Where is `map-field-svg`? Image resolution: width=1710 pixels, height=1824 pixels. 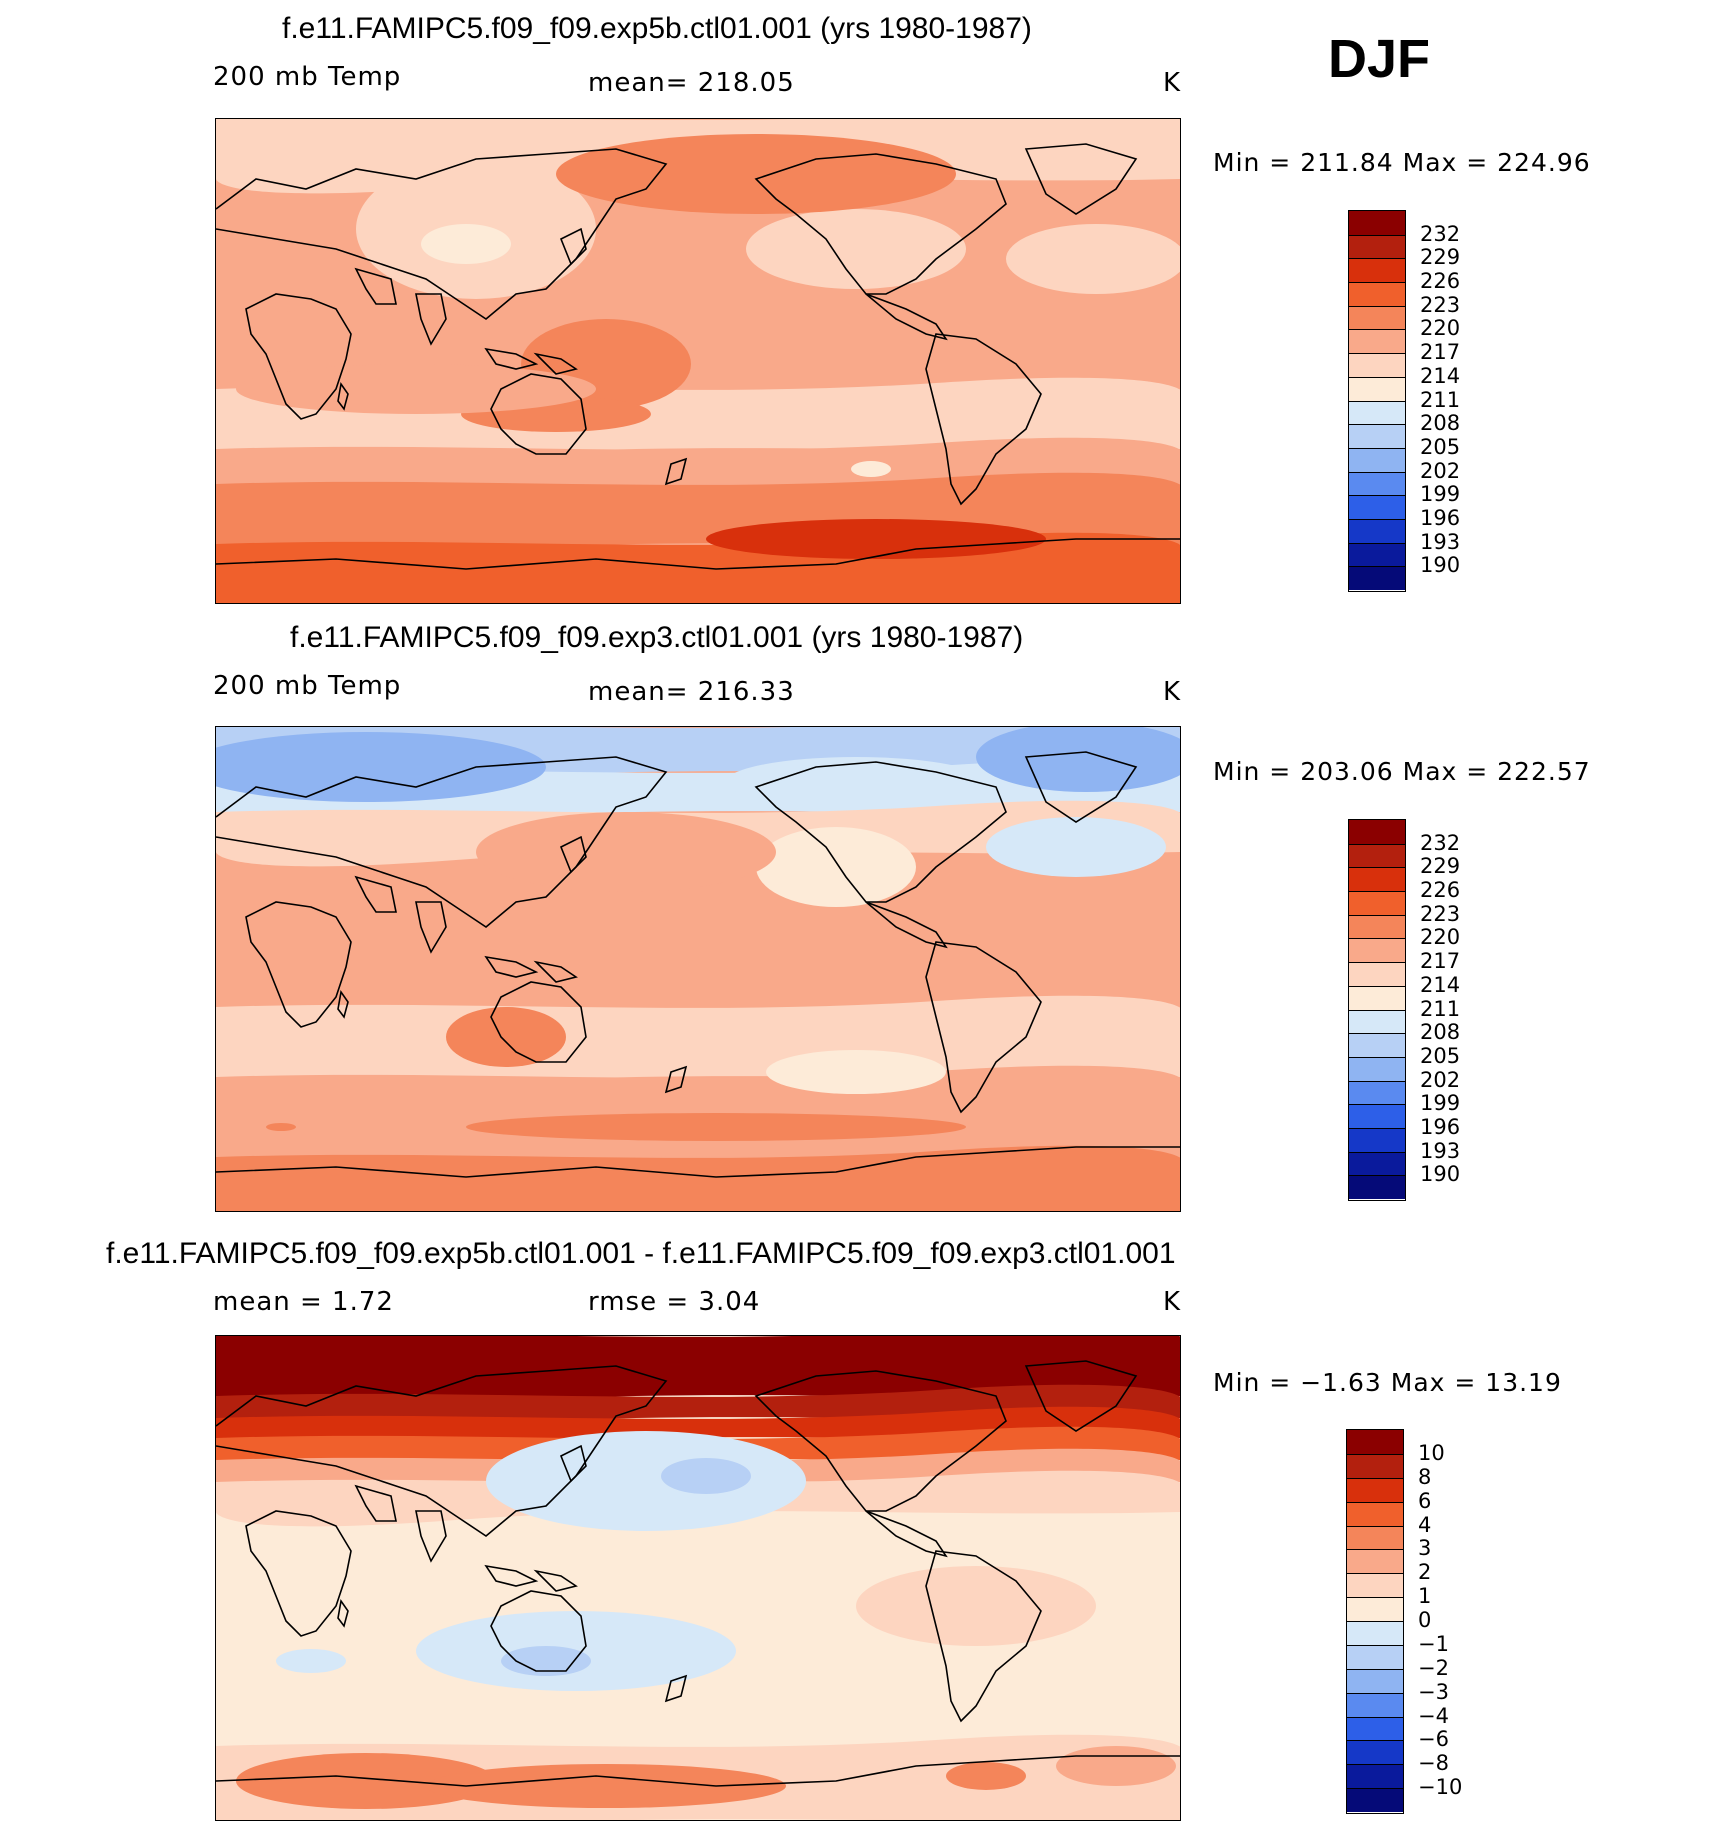
map-field-svg is located at coordinates (698, 1578).